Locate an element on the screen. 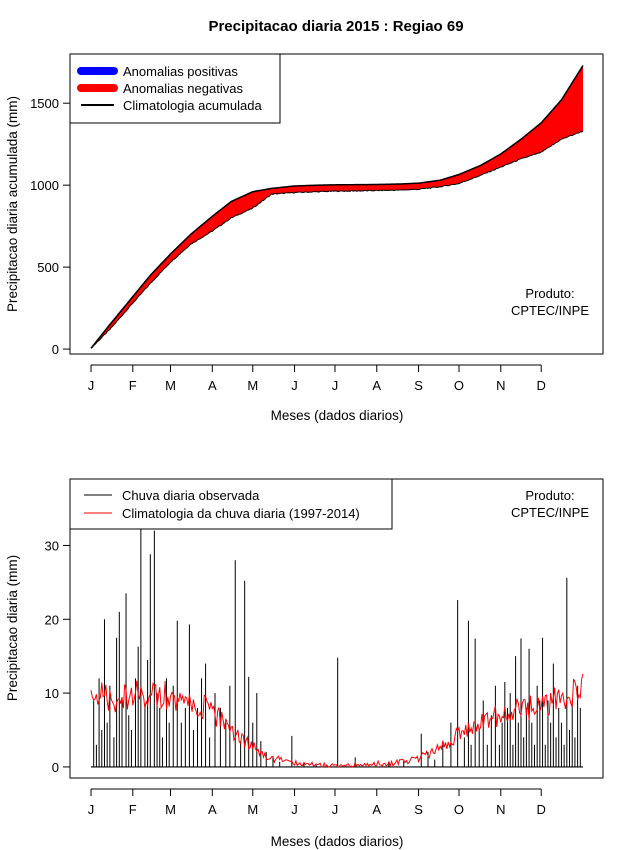 The width and height of the screenshot is (640, 850). cumulative-y-tick-label: 1000 is located at coordinates (44, 185).